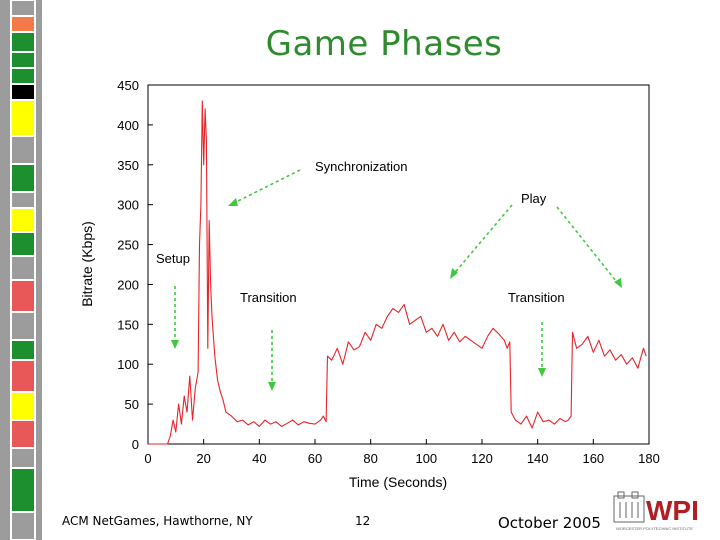  What do you see at coordinates (482, 240) in the screenshot?
I see `arrow-play-left` at bounding box center [482, 240].